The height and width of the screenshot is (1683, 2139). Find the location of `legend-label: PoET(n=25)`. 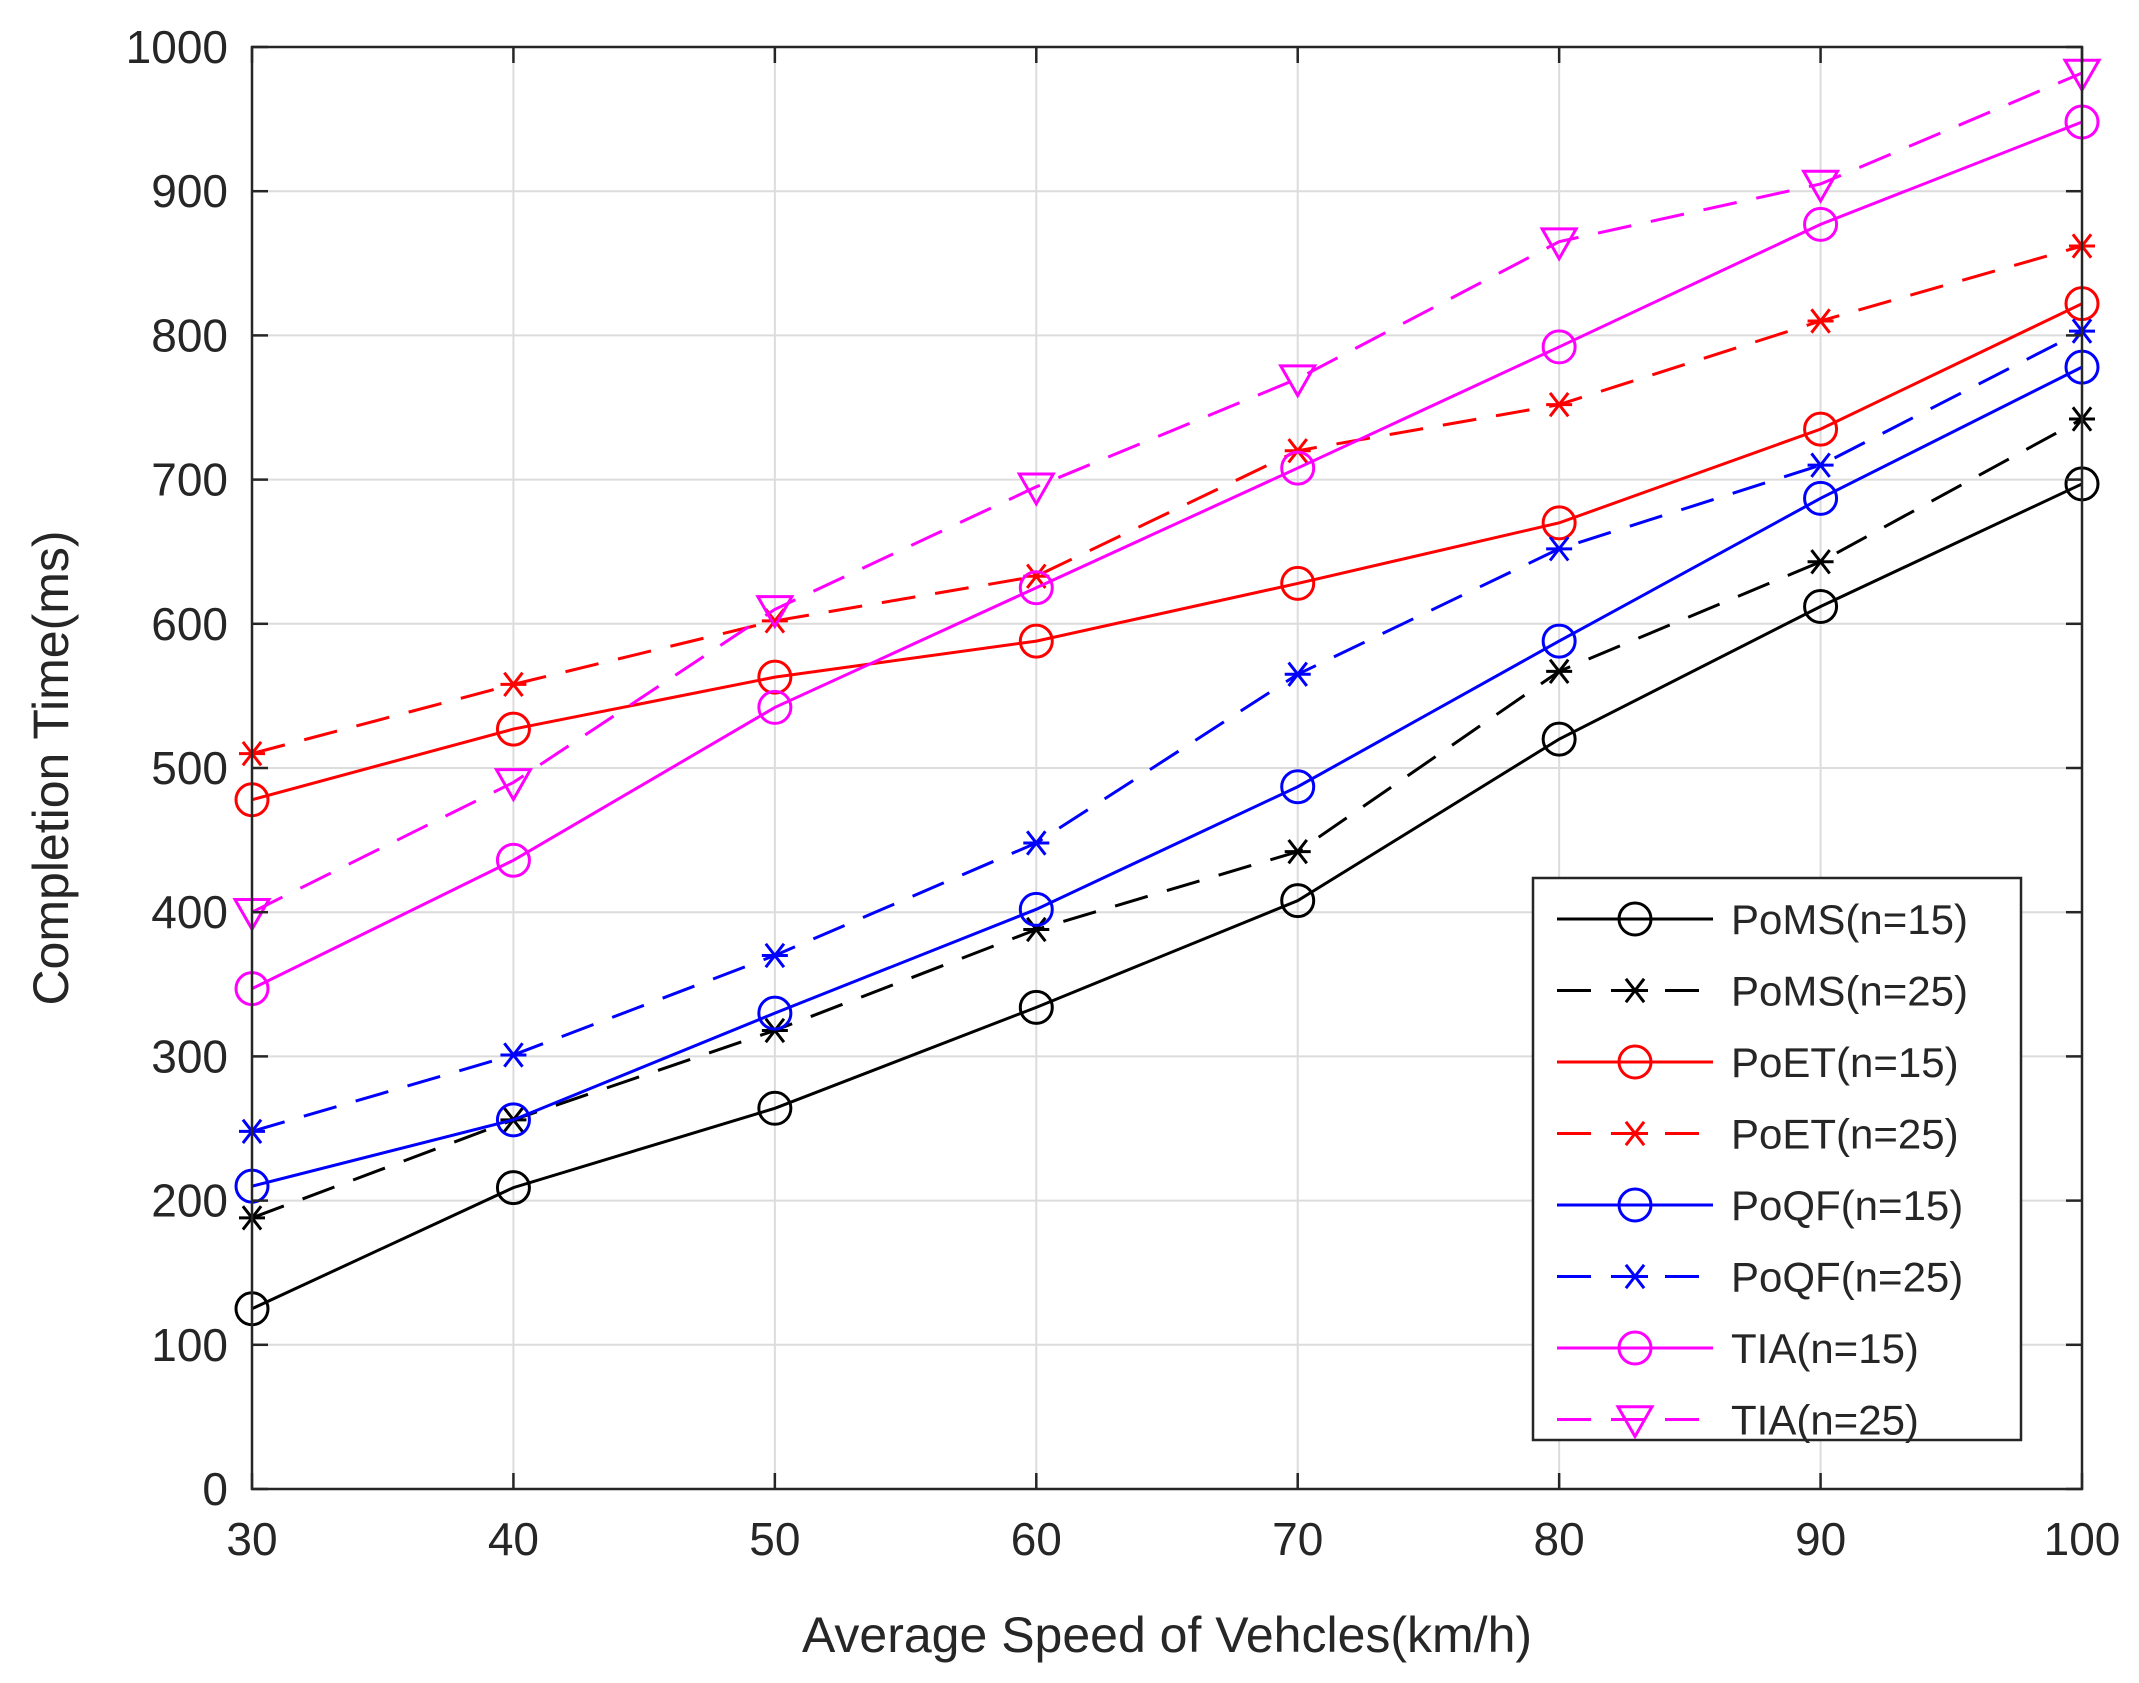

legend-label: PoET(n=25) is located at coordinates (1845, 1134).